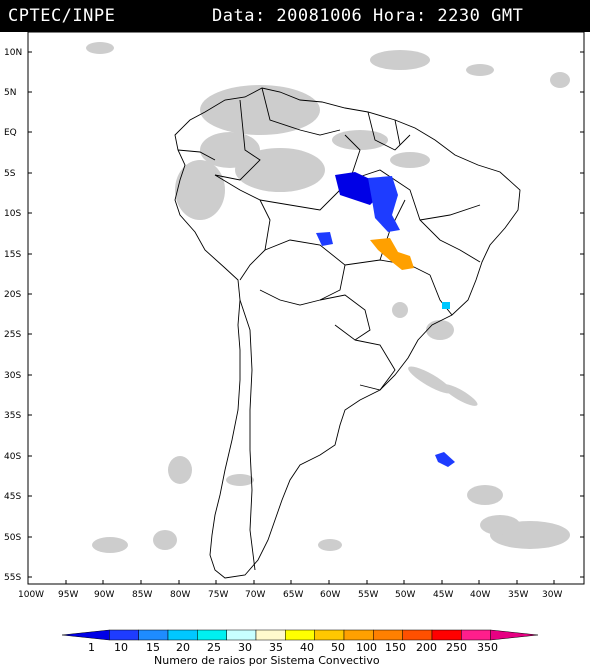  Describe the element at coordinates (180, 595) in the screenshot. I see `lon-label: 80W` at that location.